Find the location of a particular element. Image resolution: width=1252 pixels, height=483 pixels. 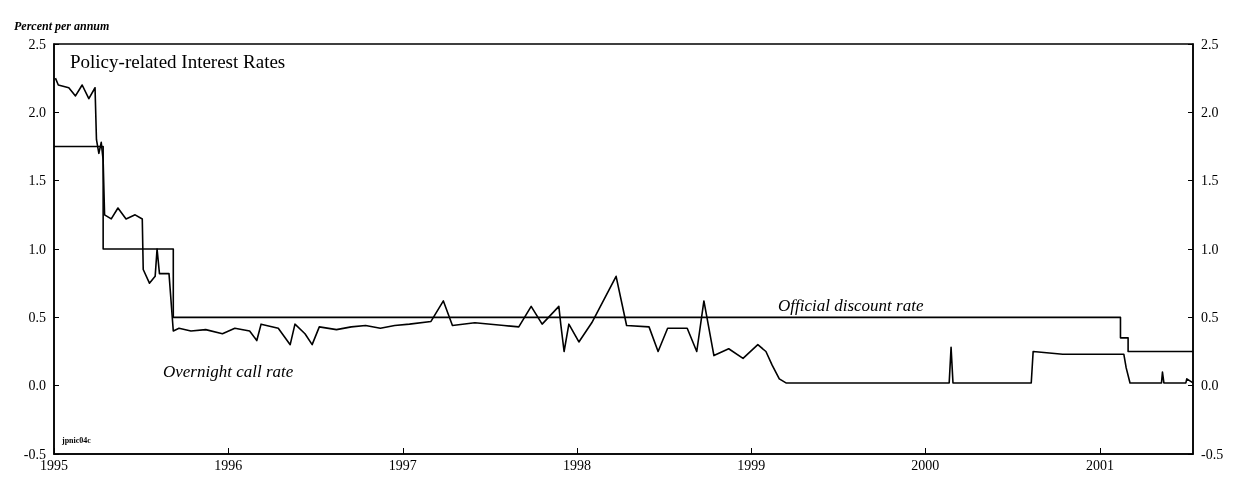

y2-tick-label: 1.0 is located at coordinates (1210, 249).